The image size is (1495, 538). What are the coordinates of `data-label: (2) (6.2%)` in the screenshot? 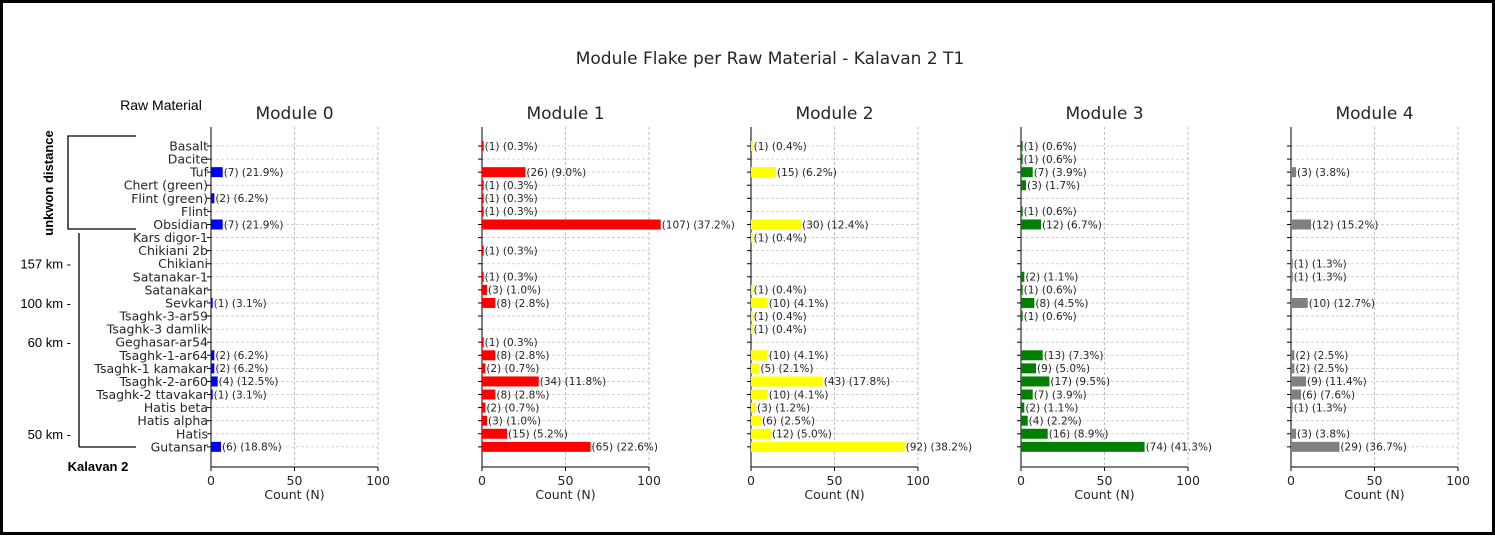 It's located at (241, 356).